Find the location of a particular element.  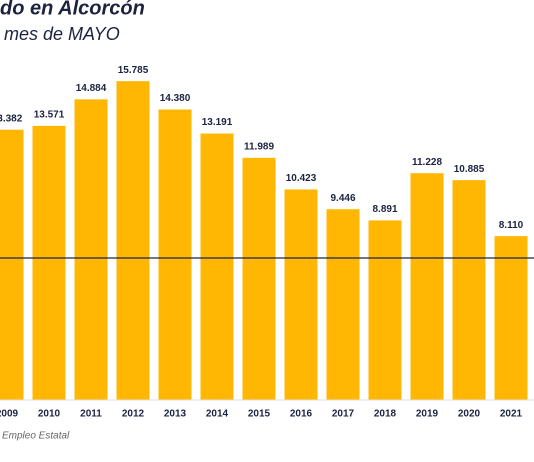

x-tick-label: 2012 is located at coordinates (133, 414).